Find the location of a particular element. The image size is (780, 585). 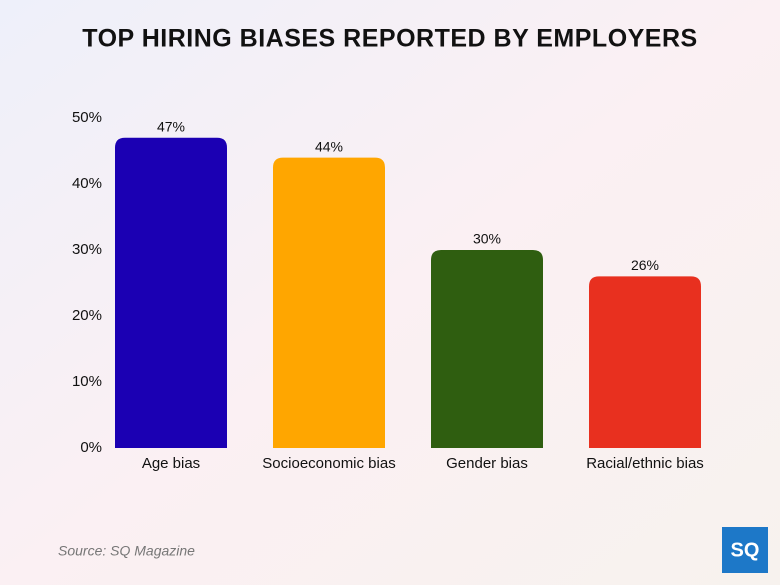

value-label: 47% is located at coordinates (171, 127).